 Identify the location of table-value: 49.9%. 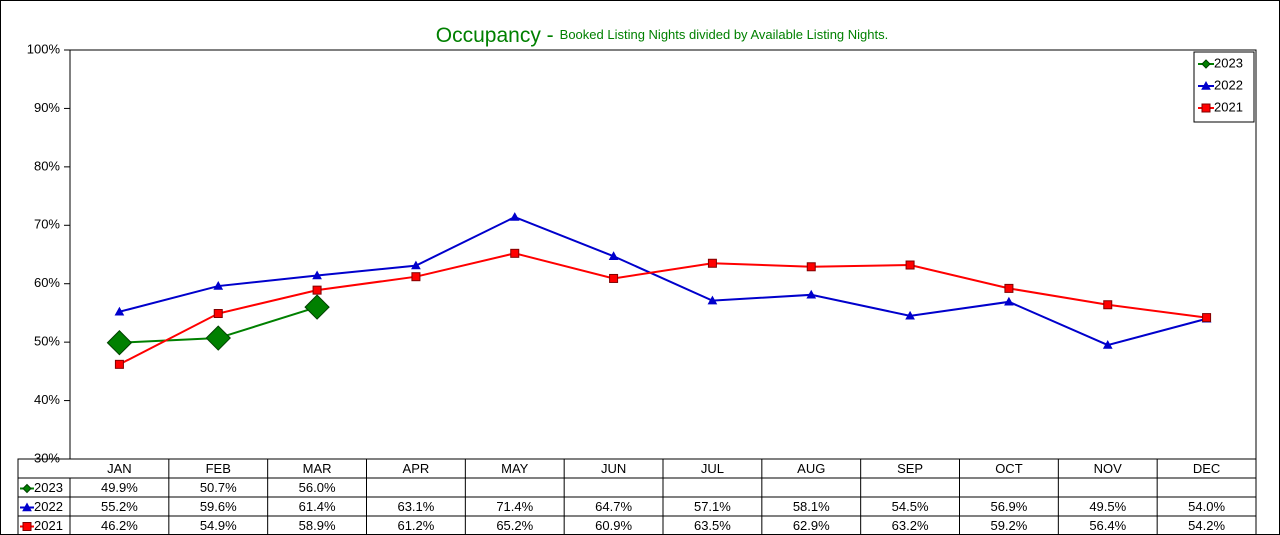
(119, 487).